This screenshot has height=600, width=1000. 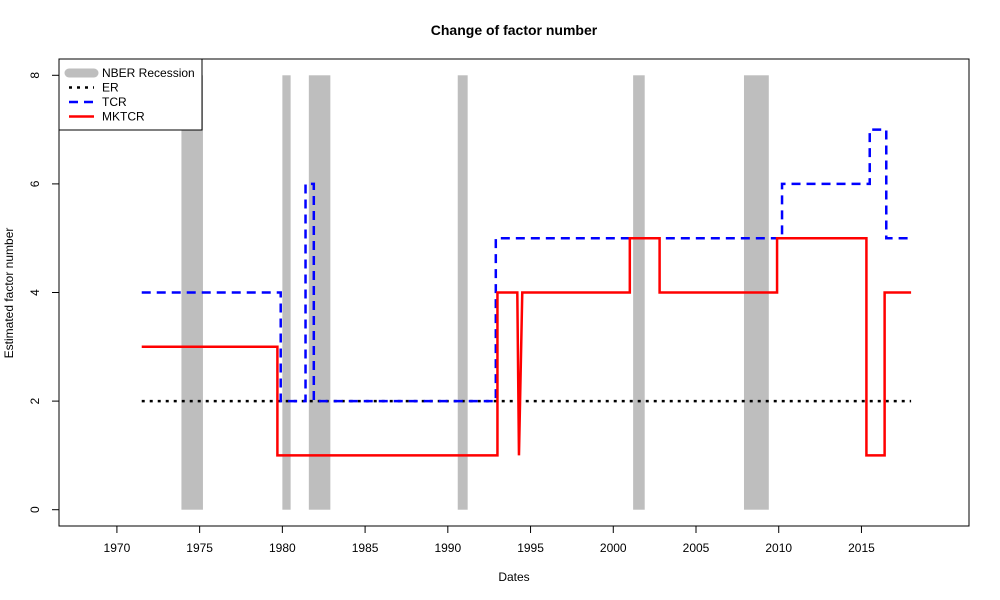 What do you see at coordinates (35, 183) in the screenshot?
I see `y-tick-label-6: 6` at bounding box center [35, 183].